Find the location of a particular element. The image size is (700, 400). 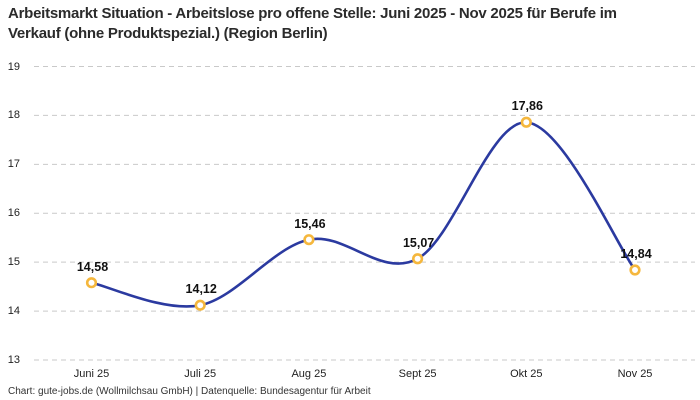

y-axis-tick-19: 19 is located at coordinates (13, 66).